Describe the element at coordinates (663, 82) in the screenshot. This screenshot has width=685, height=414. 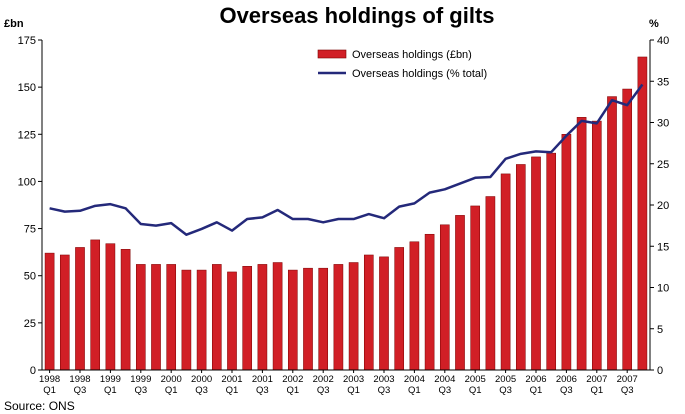
I see `right-tick-label: 35` at that location.